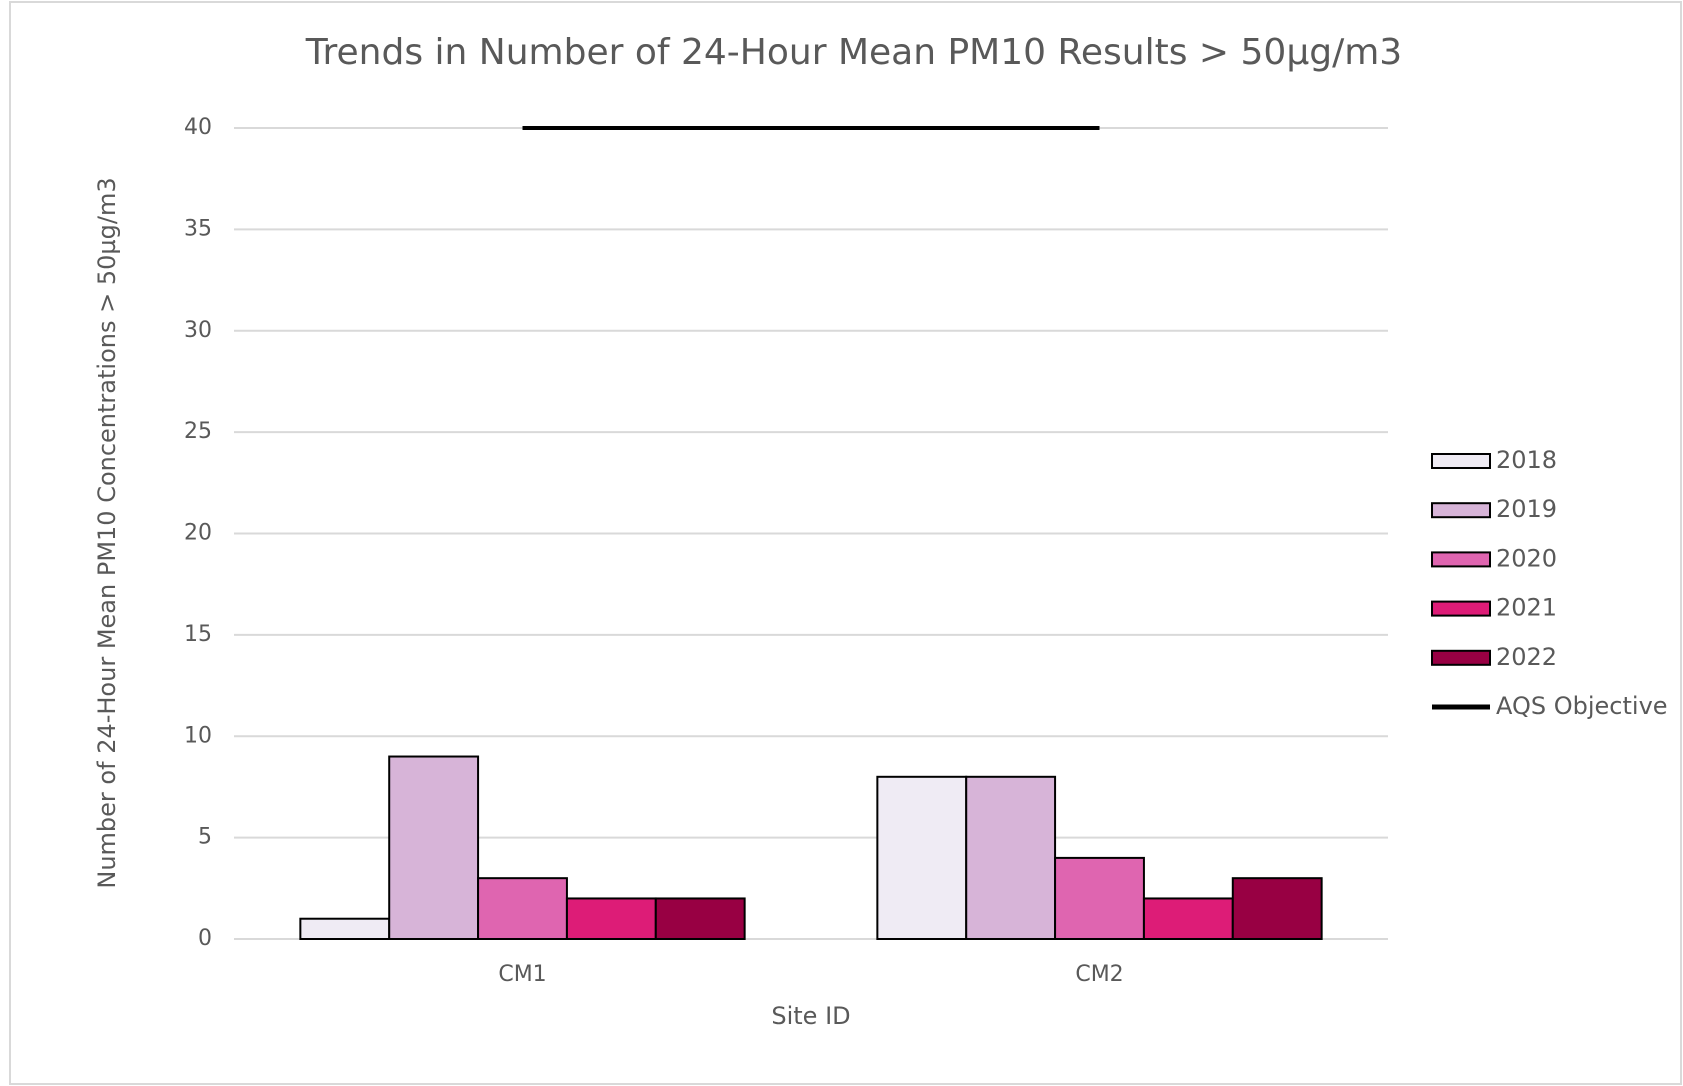 This screenshot has width=1683, height=1086. I want to click on y-tick-label: 0, so click(205, 938).